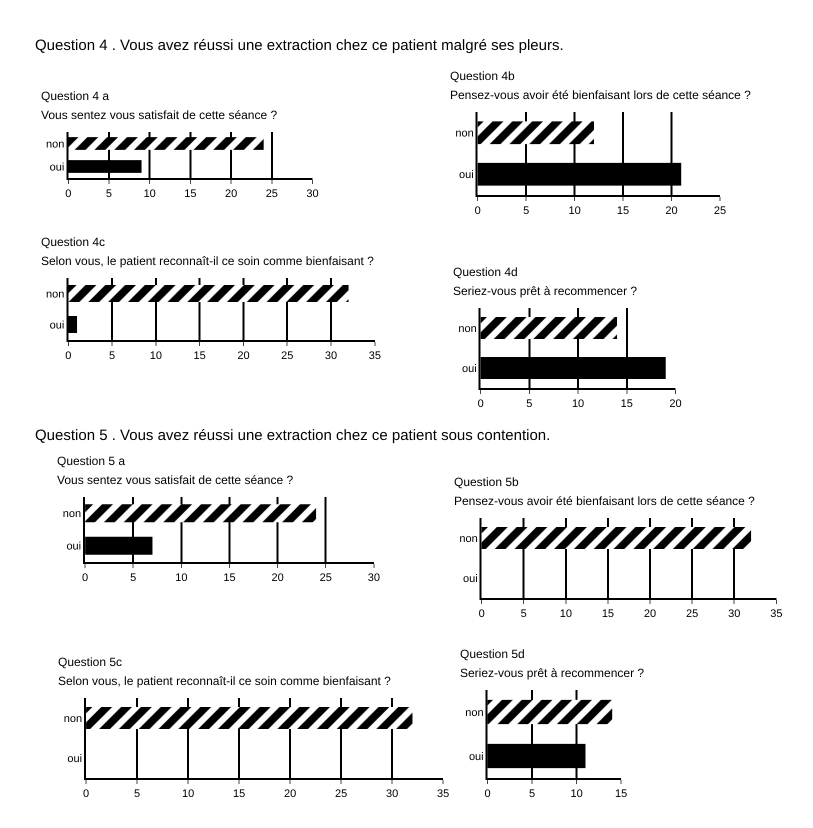 Image resolution: width=813 pixels, height=828 pixels. Describe the element at coordinates (483, 76) in the screenshot. I see `chart-title: Question 4b` at that location.